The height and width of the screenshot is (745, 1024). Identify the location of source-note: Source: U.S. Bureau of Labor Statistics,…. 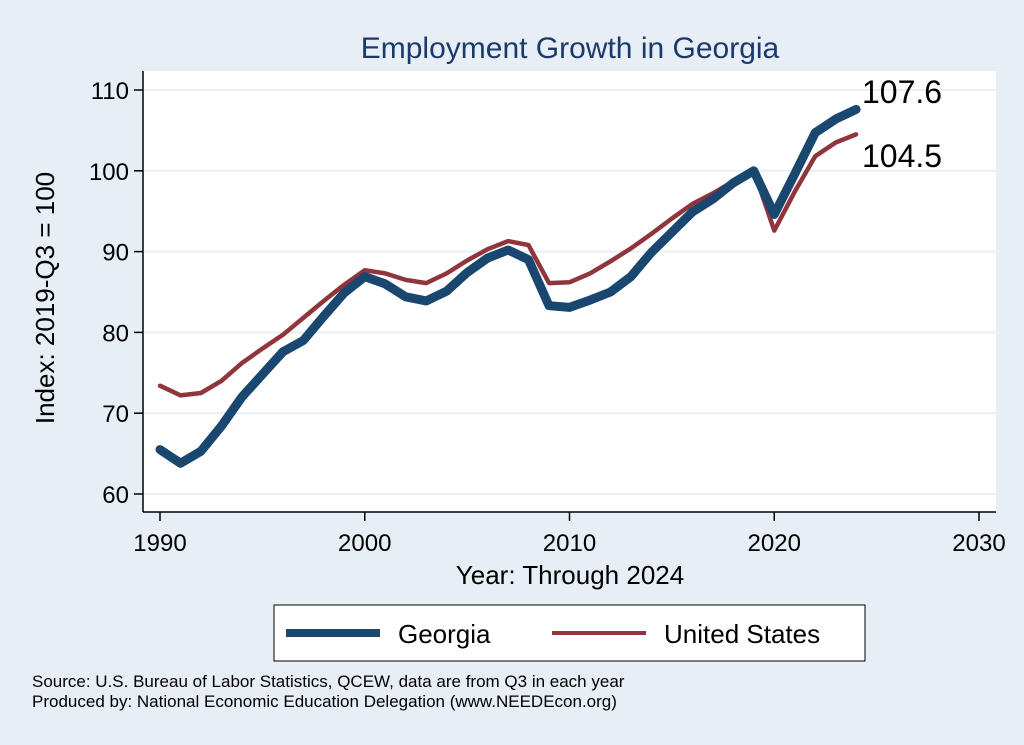
(328, 681).